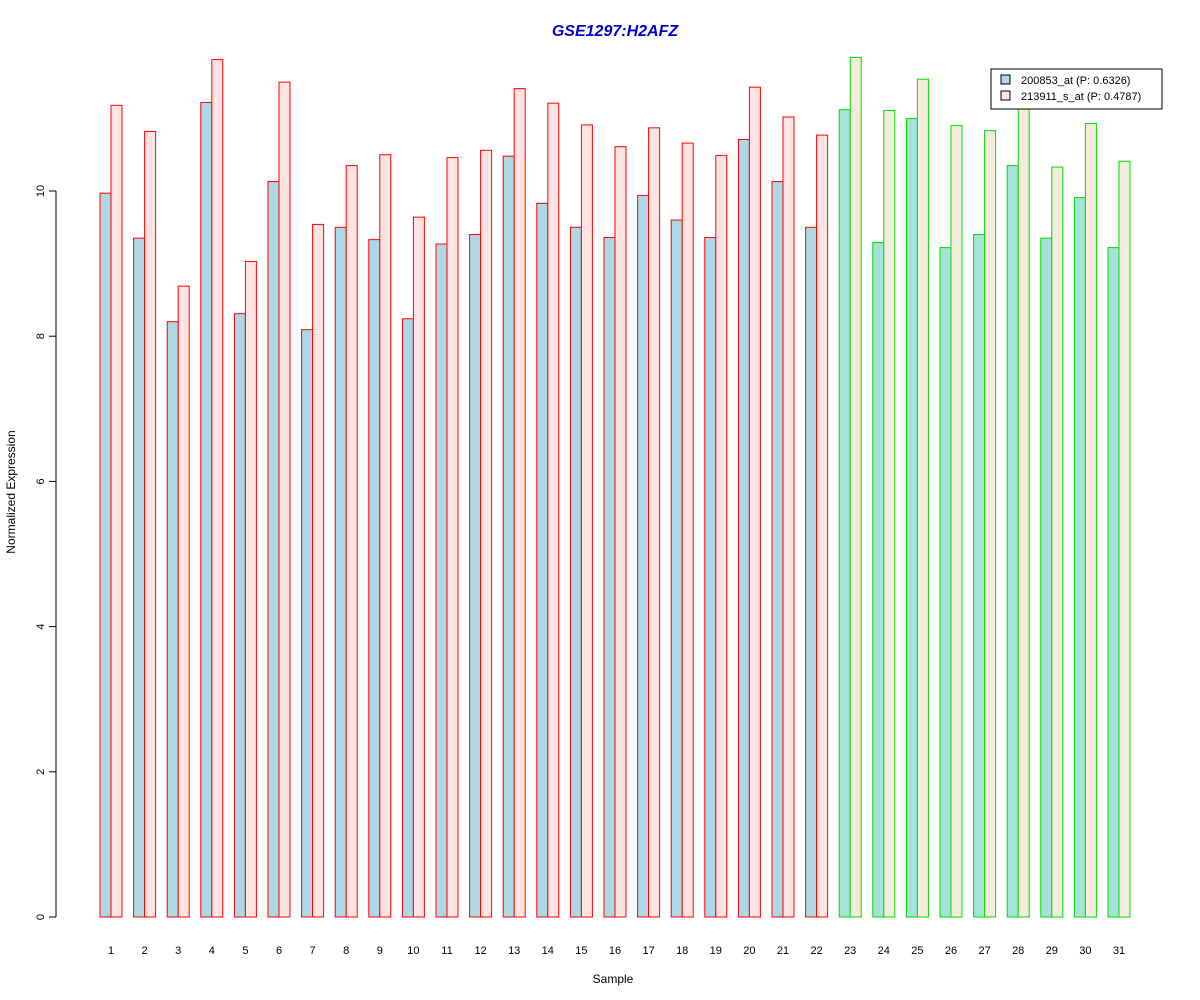 This screenshot has width=1200, height=1000. I want to click on x-tick-label: 22, so click(816, 951).